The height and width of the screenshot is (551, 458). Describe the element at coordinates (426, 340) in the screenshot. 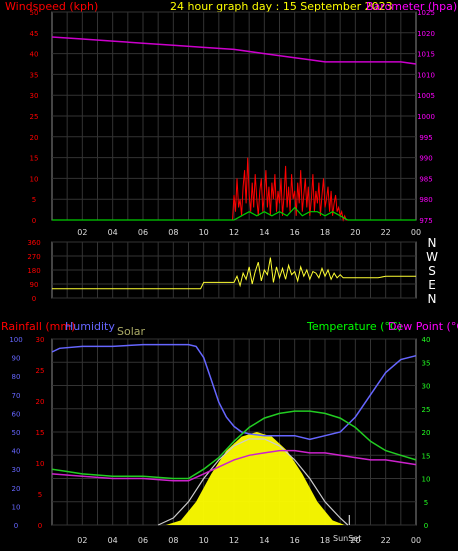

I see `temperature-y-tick: 40` at that location.